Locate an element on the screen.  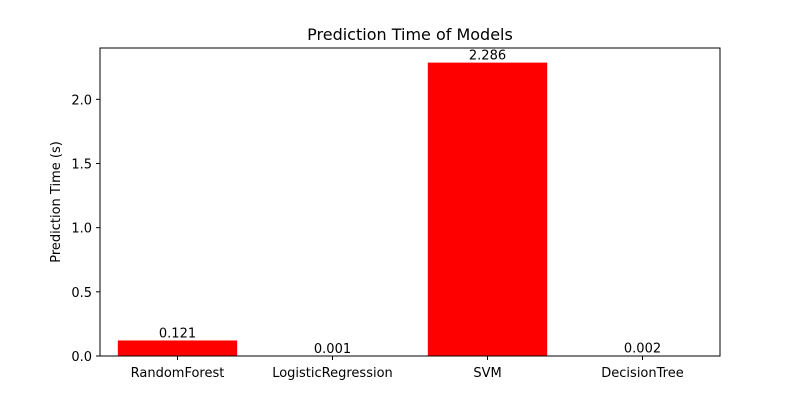
y-tick-label: 1.5 is located at coordinates (81, 165).